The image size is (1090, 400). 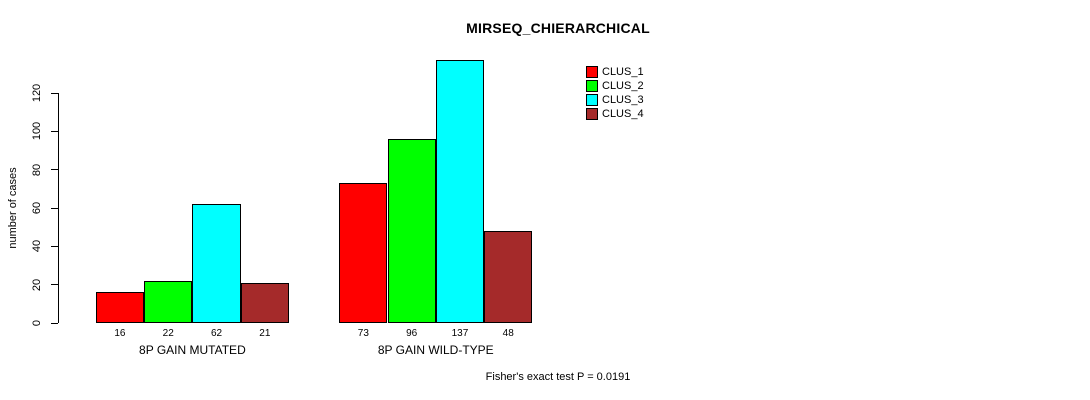 I want to click on bar-clus_1-group1, so click(x=120, y=307).